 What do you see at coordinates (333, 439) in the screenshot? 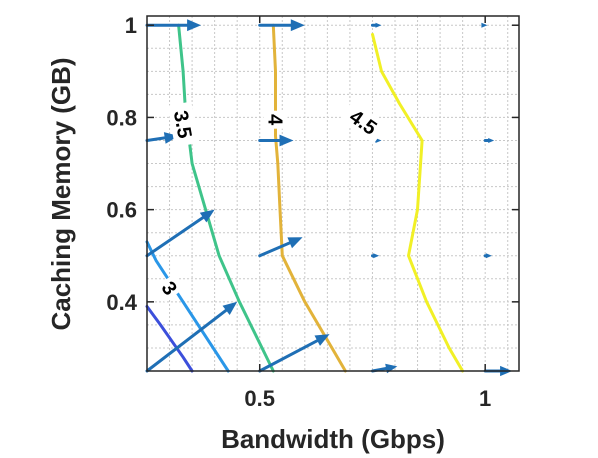
I see `x-axis-label: Bandwidth (Gbps)` at bounding box center [333, 439].